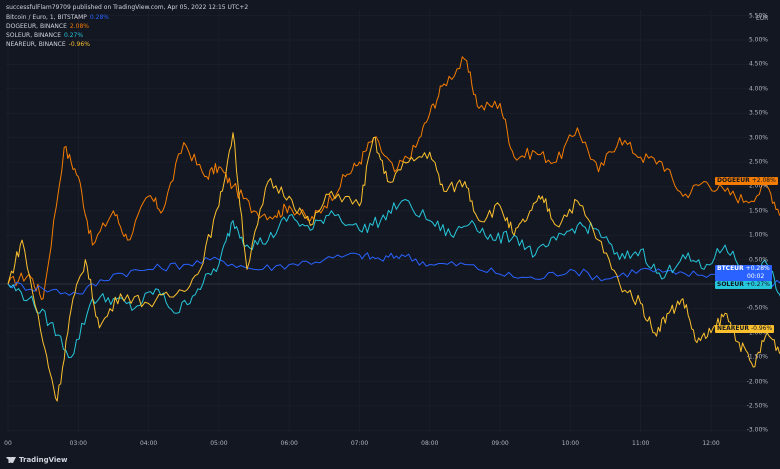  Describe the element at coordinates (33, 35) in the screenshot. I see `legend-label: SOLEUR, BINANCE` at that location.